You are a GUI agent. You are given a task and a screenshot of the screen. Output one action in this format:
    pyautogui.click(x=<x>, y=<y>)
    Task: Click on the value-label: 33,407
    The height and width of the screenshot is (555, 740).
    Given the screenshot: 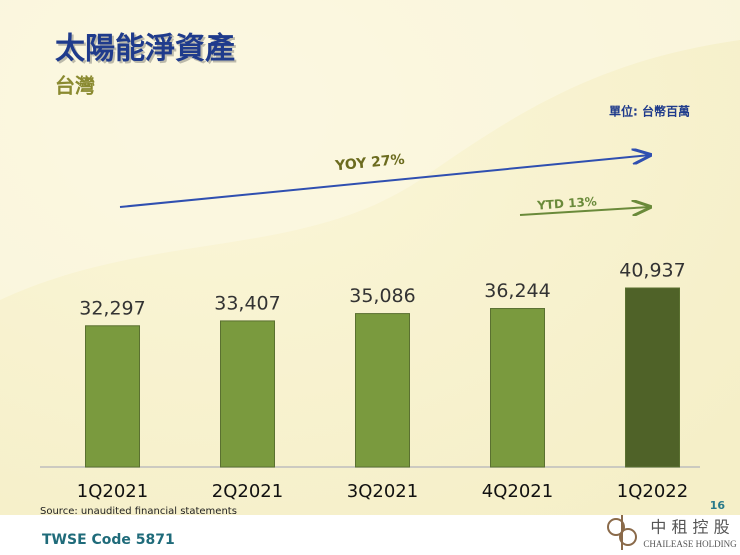 What is the action you would take?
    pyautogui.click(x=247, y=303)
    